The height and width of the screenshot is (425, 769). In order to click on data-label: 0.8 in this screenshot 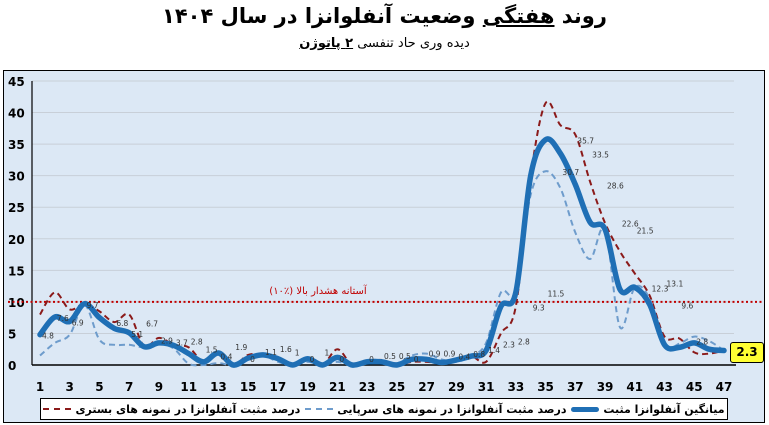, I will do `click(479, 354)`.